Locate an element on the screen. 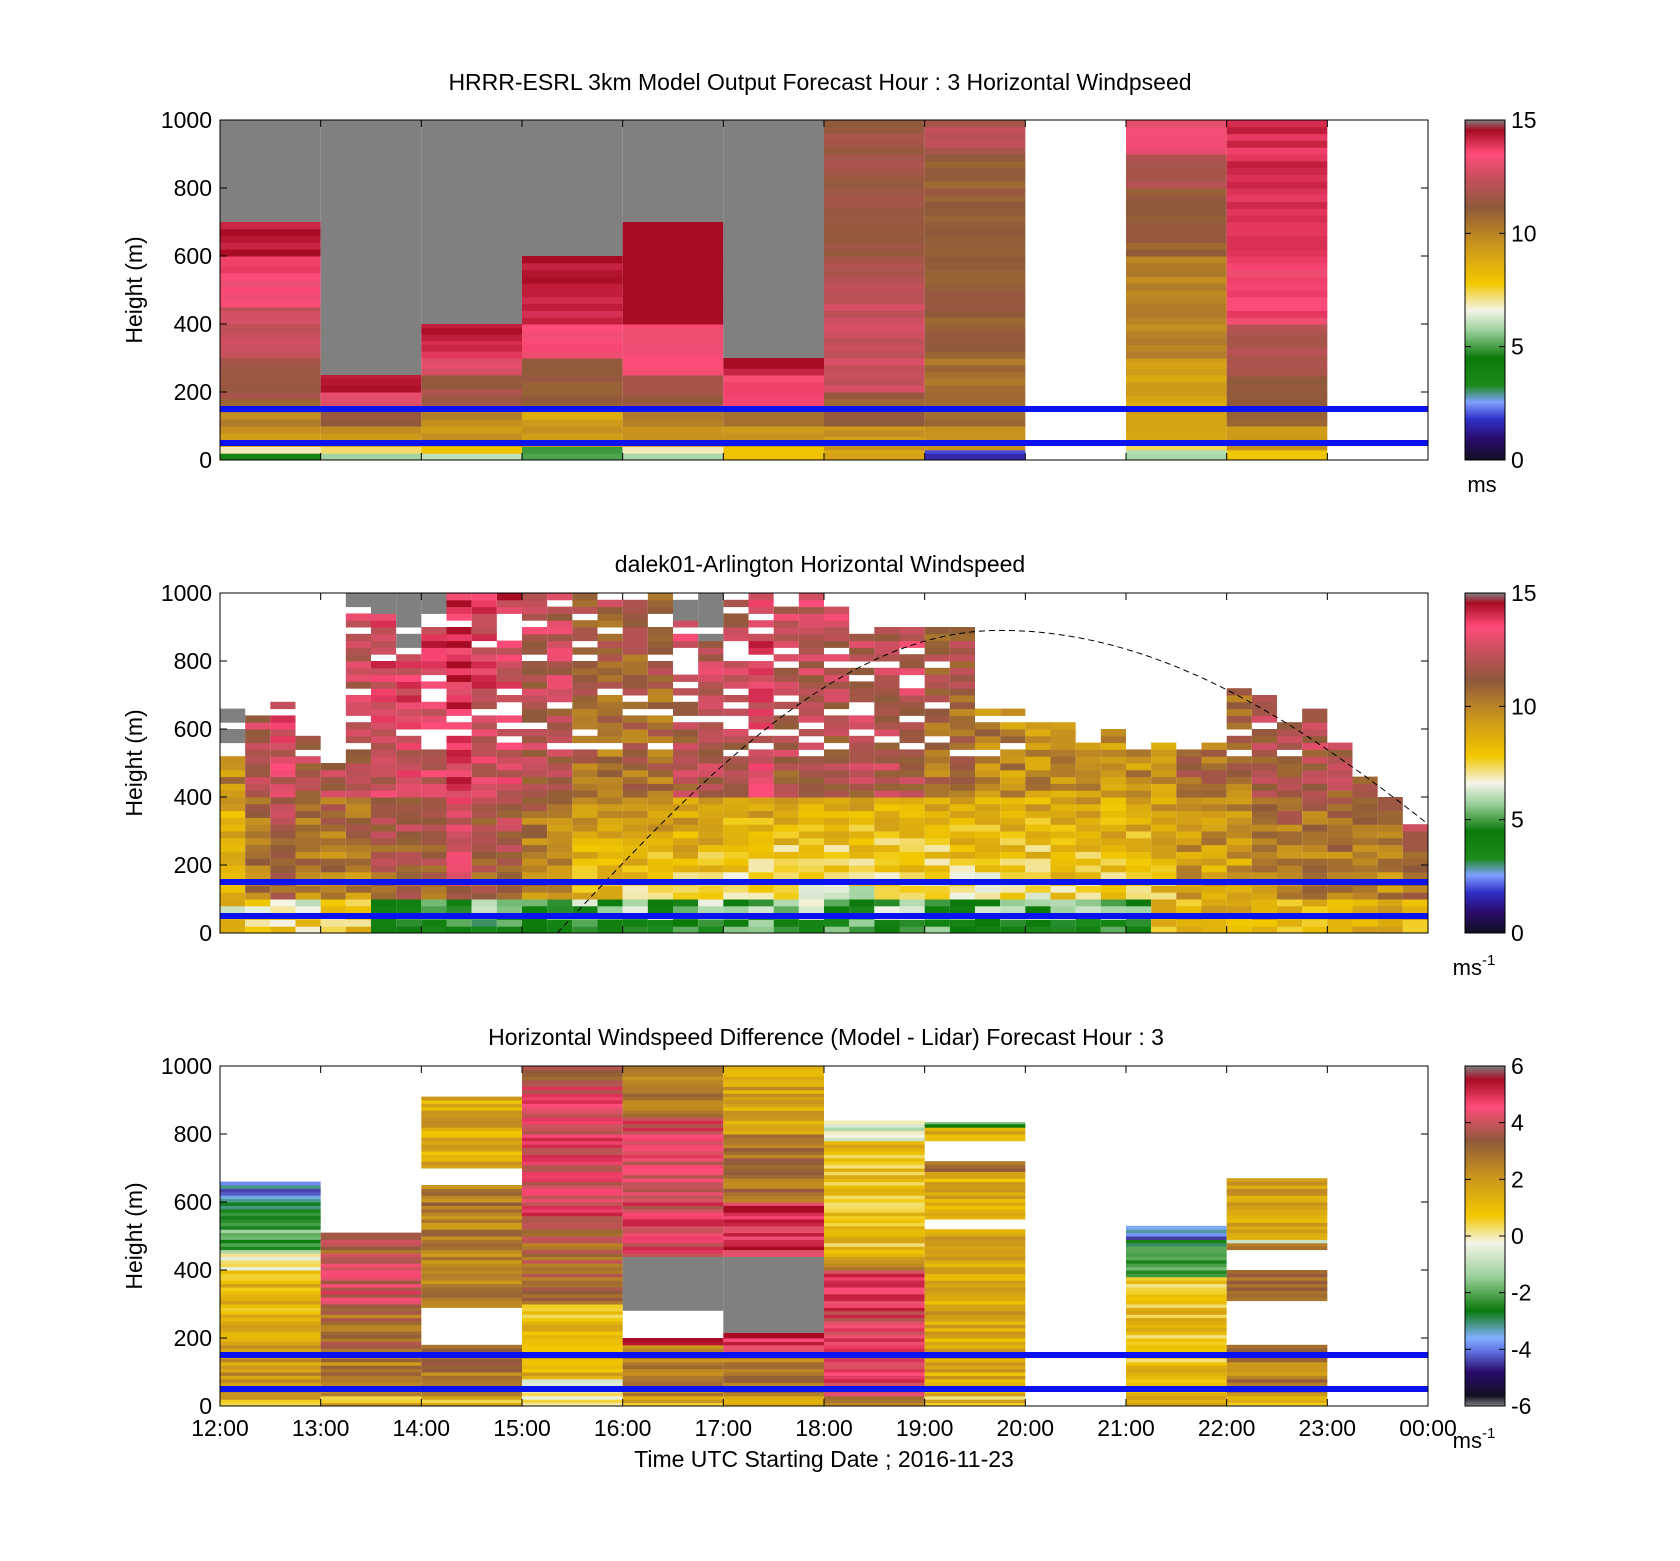  y-tick-label: 0 is located at coordinates (205, 460).